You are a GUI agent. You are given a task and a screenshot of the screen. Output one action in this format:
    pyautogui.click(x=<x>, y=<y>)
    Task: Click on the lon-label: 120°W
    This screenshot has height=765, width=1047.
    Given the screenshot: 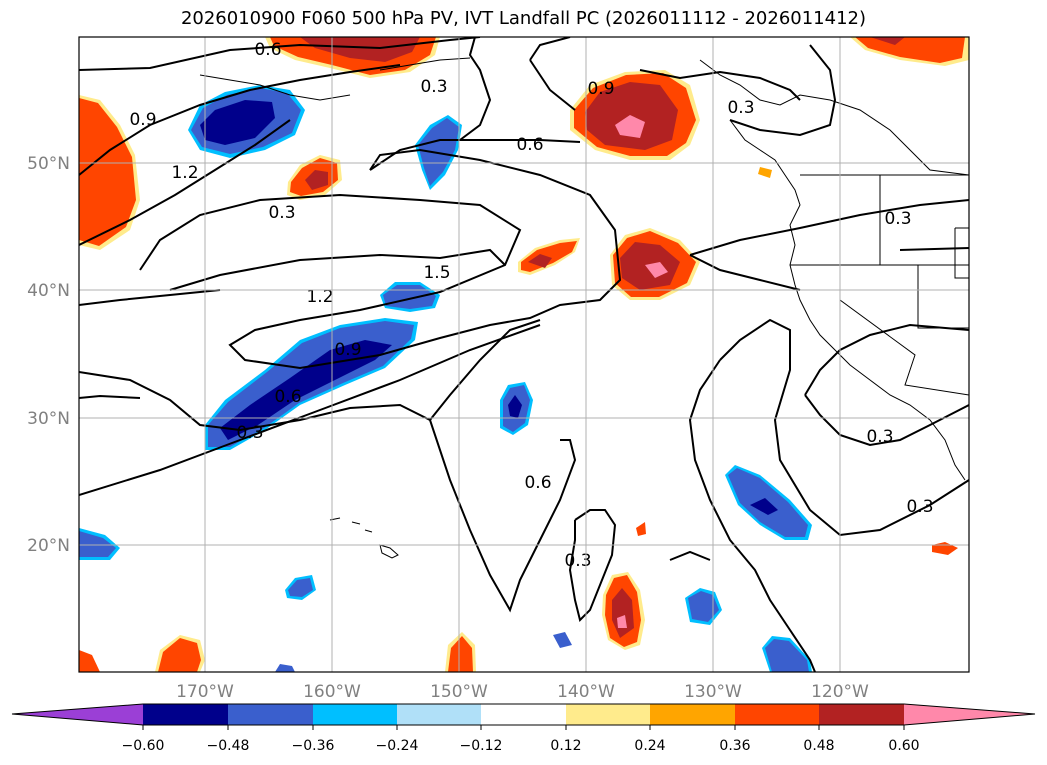 What is the action you would take?
    pyautogui.click(x=840, y=692)
    